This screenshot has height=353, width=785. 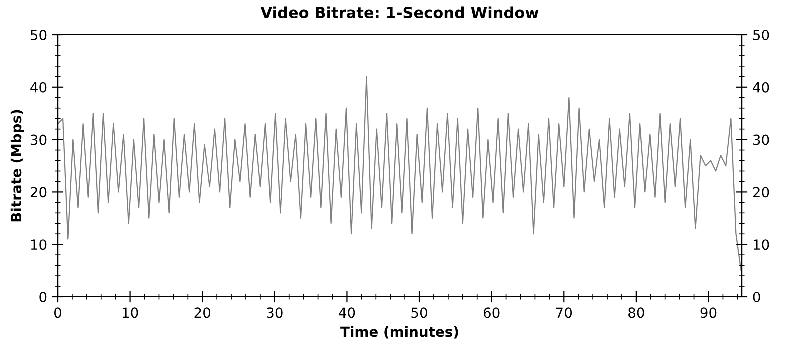 I want to click on x-tick-label: 20, so click(x=202, y=313).